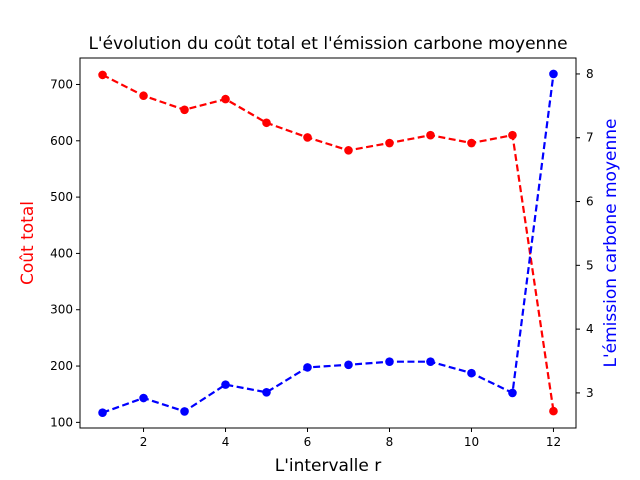 This screenshot has height=480, width=640. Describe the element at coordinates (590, 138) in the screenshot. I see `right-y-tick-label: 7` at that location.